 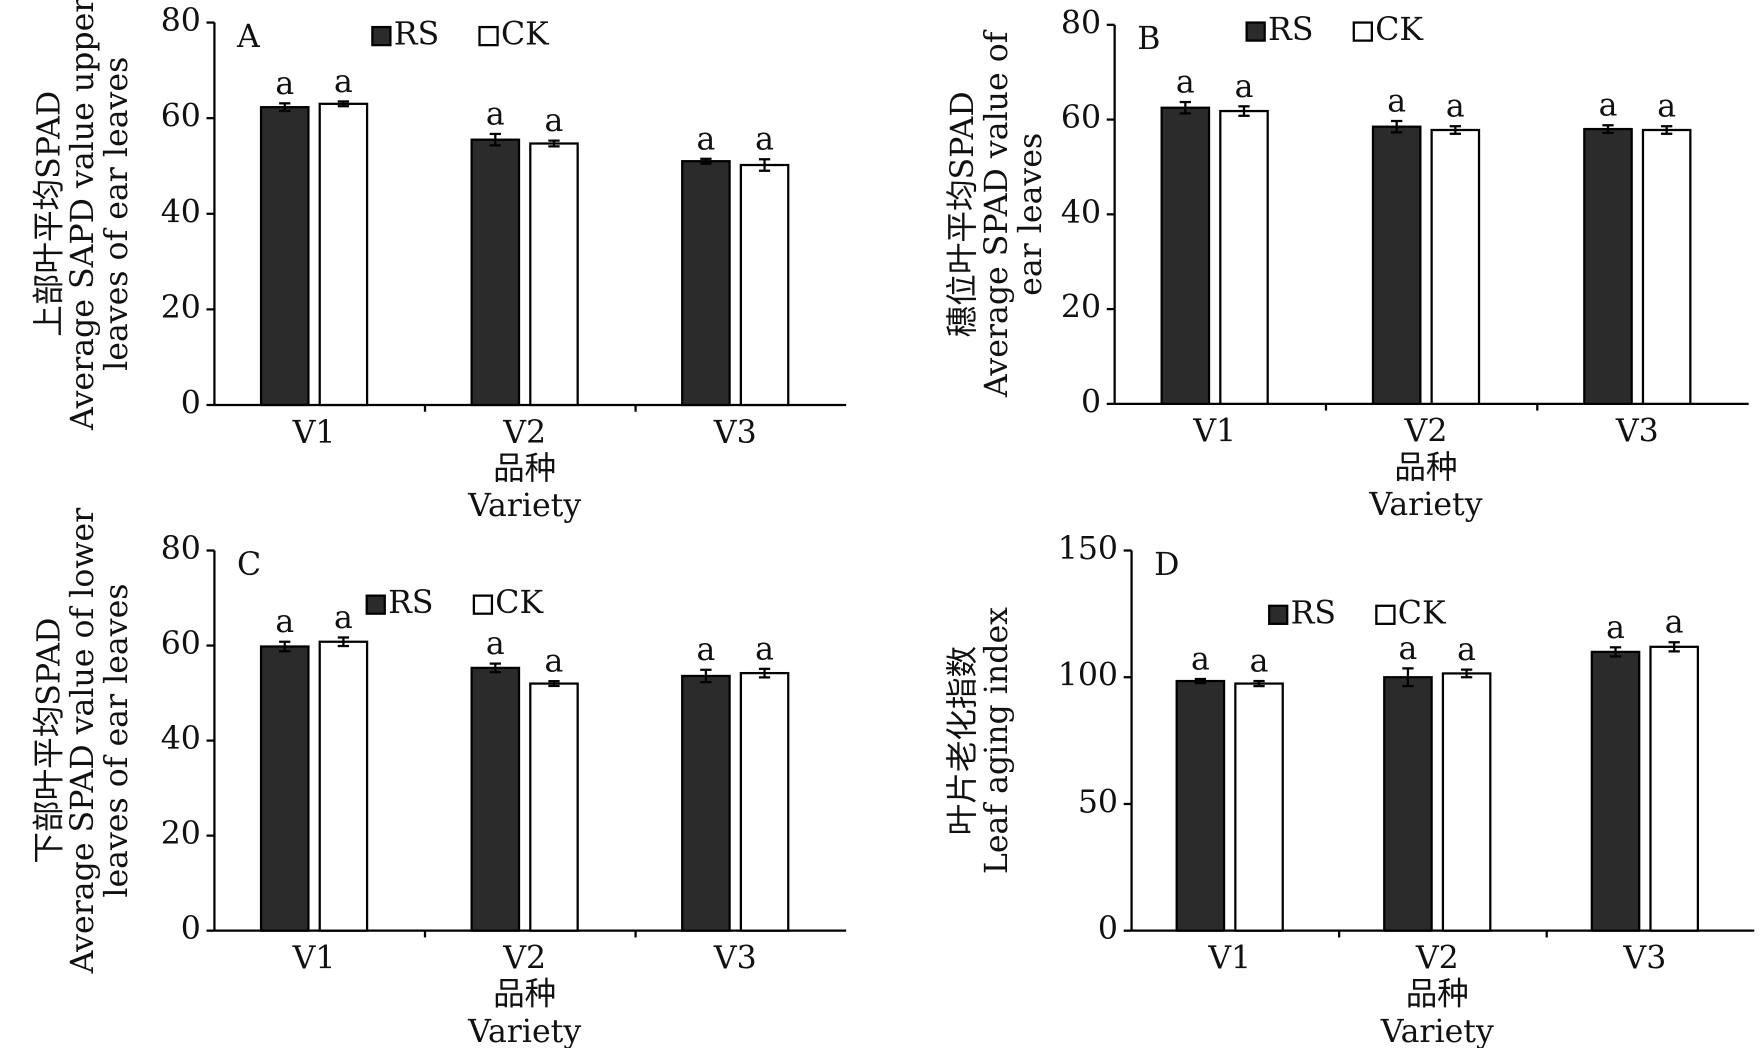 I want to click on y-axis-label: Leaf aging index, so click(x=997, y=740).